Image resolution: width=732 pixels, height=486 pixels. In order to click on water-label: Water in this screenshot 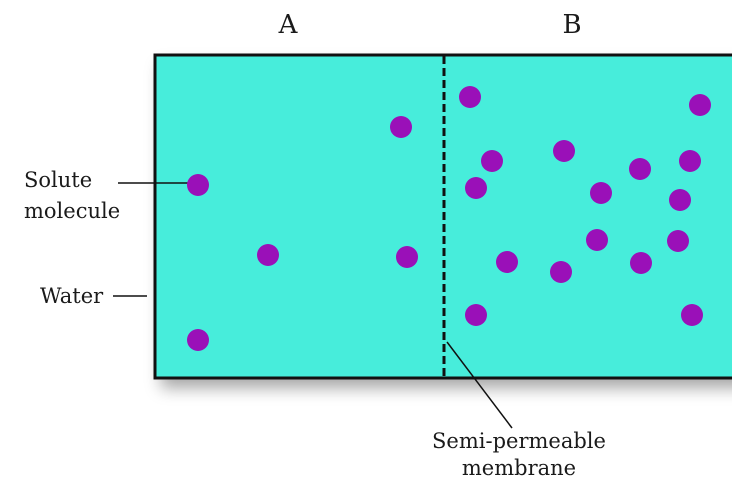, I will do `click(72, 296)`.